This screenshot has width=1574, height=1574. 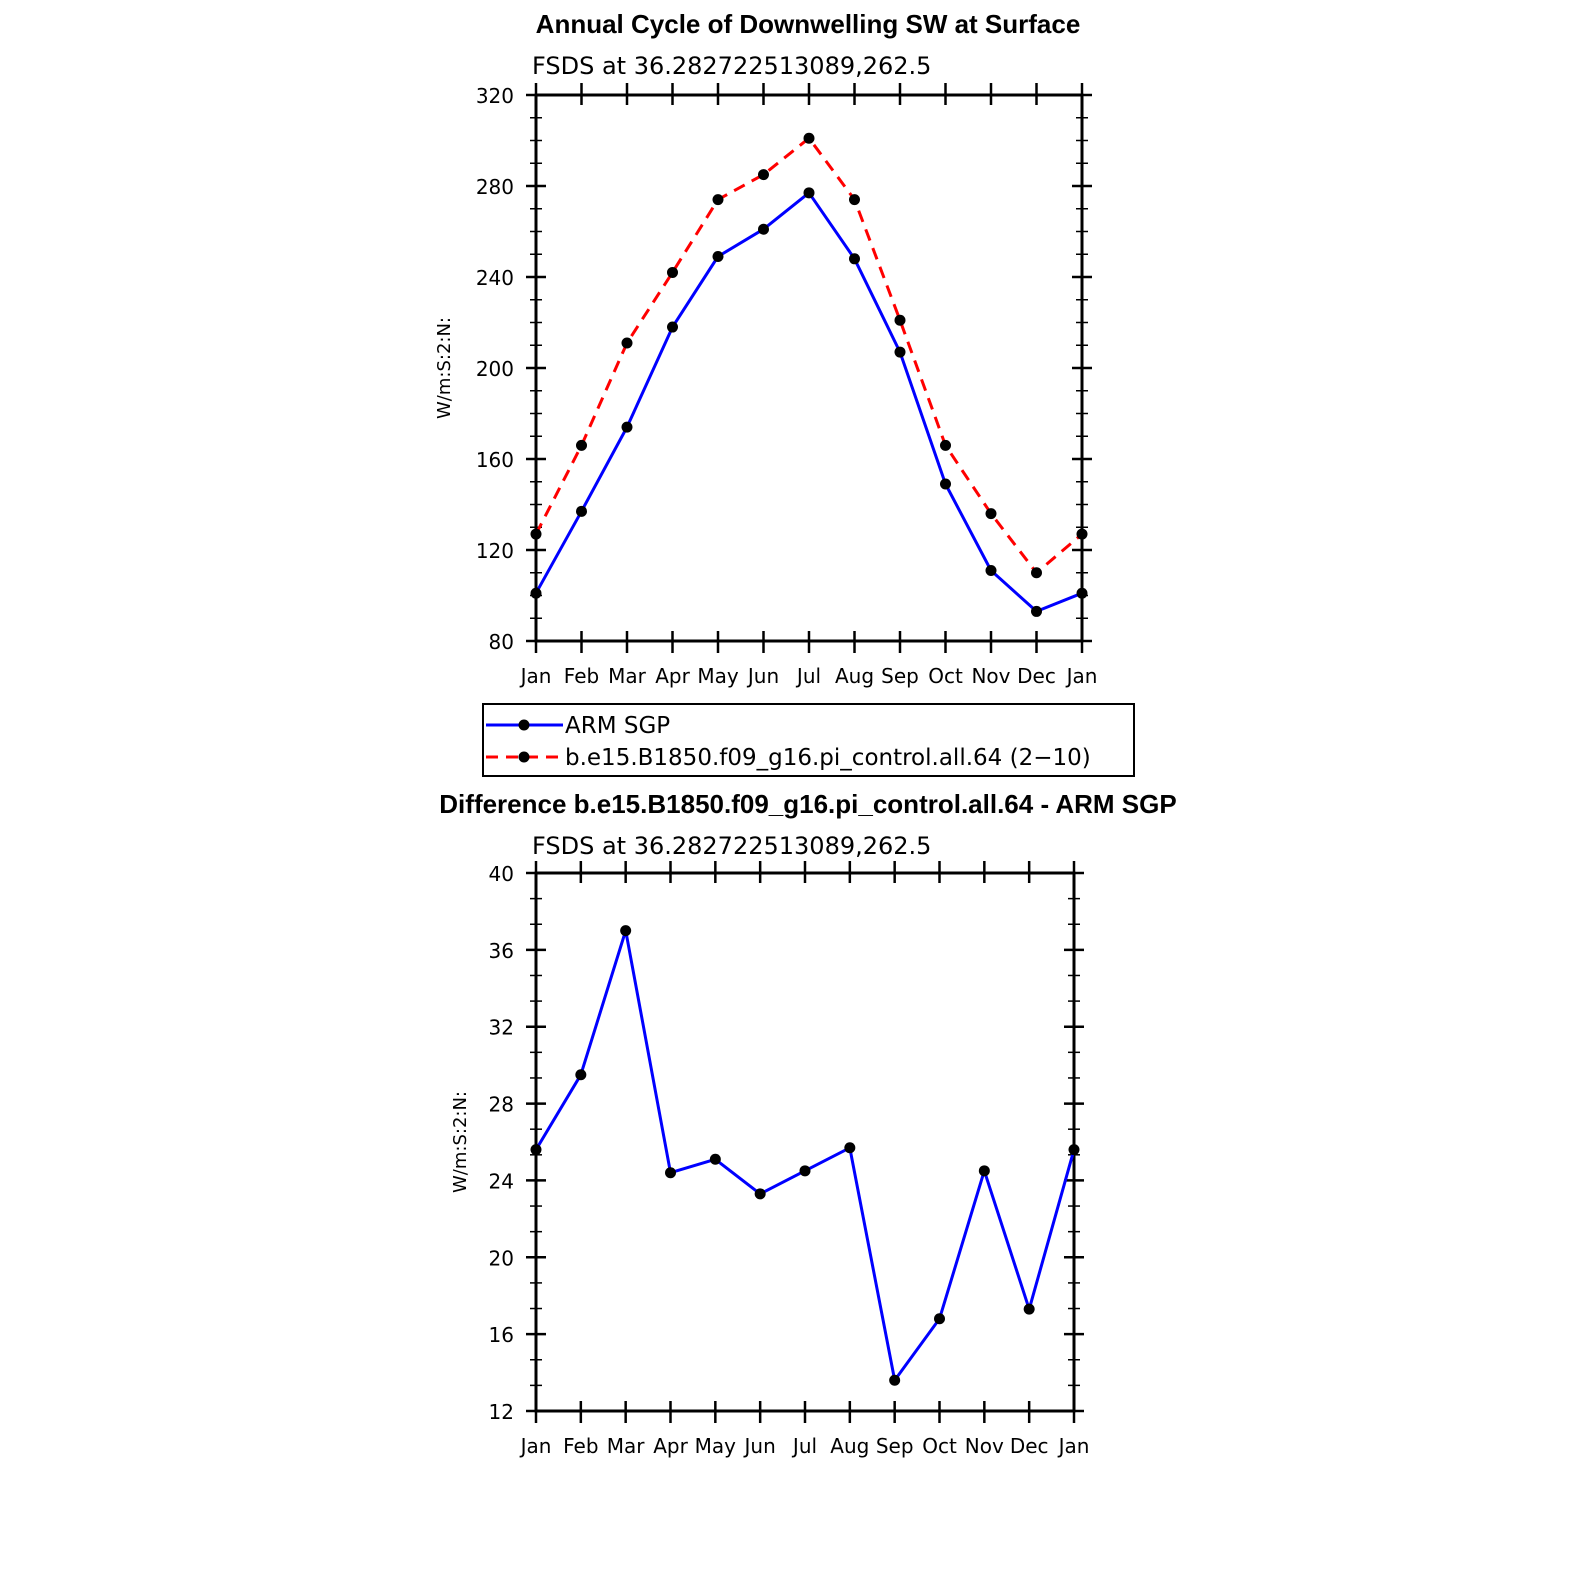 I want to click on y-tick-label: 12, so click(x=501, y=1412).